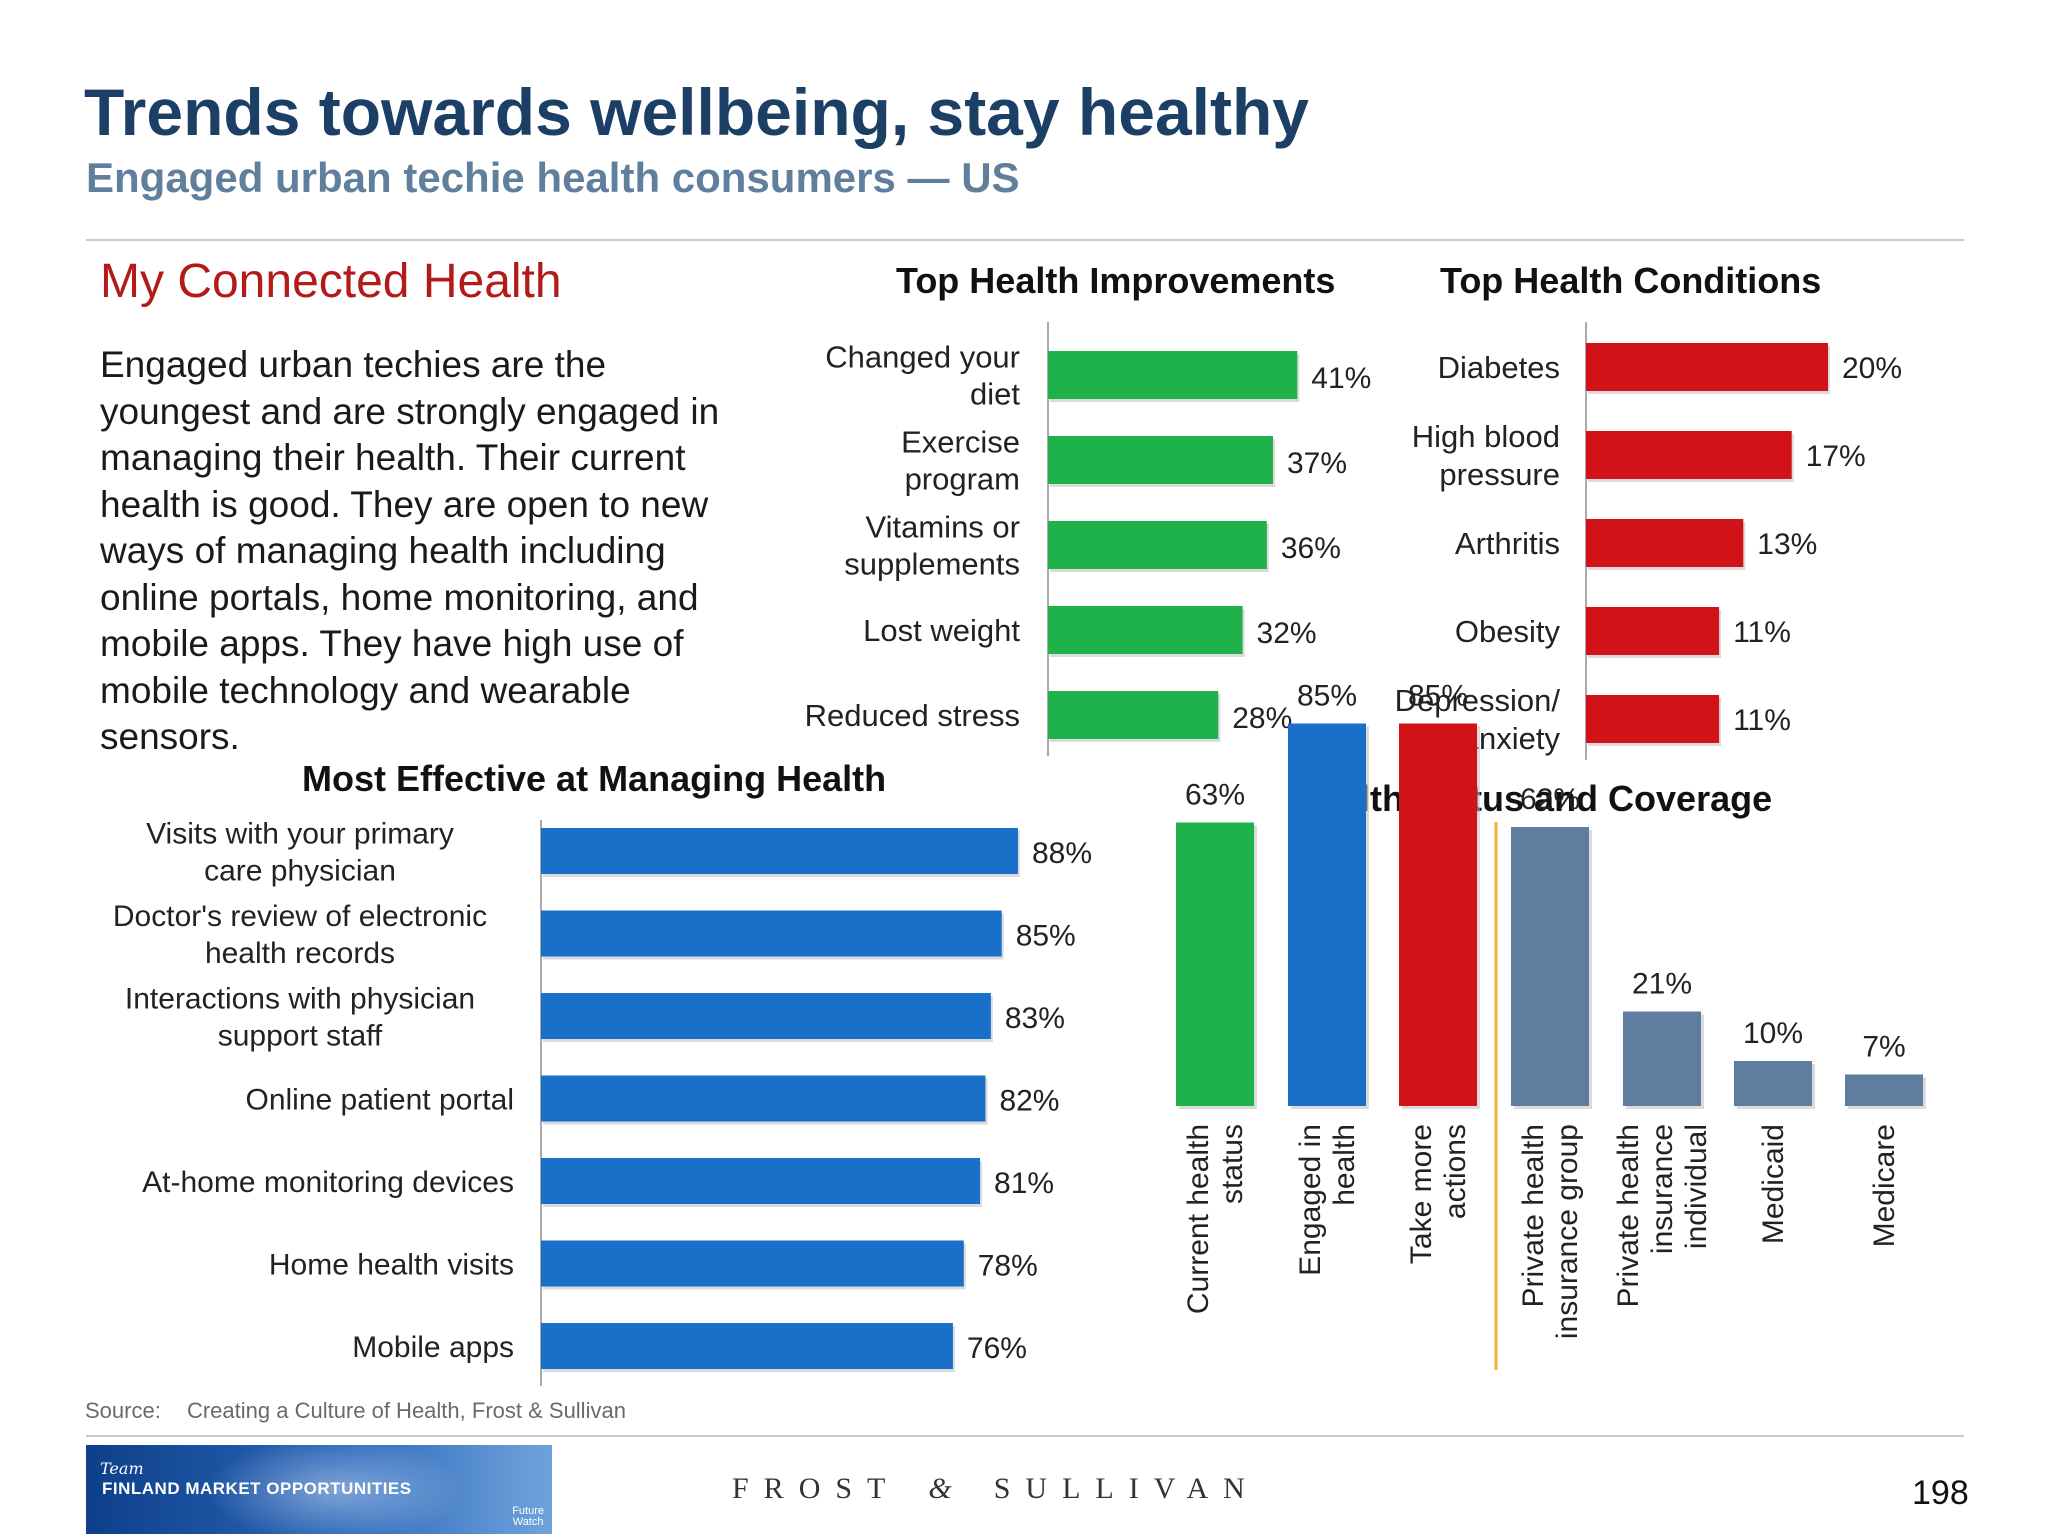 This screenshot has height=1536, width=2048. What do you see at coordinates (1025, 240) in the screenshot?
I see `header-divider` at bounding box center [1025, 240].